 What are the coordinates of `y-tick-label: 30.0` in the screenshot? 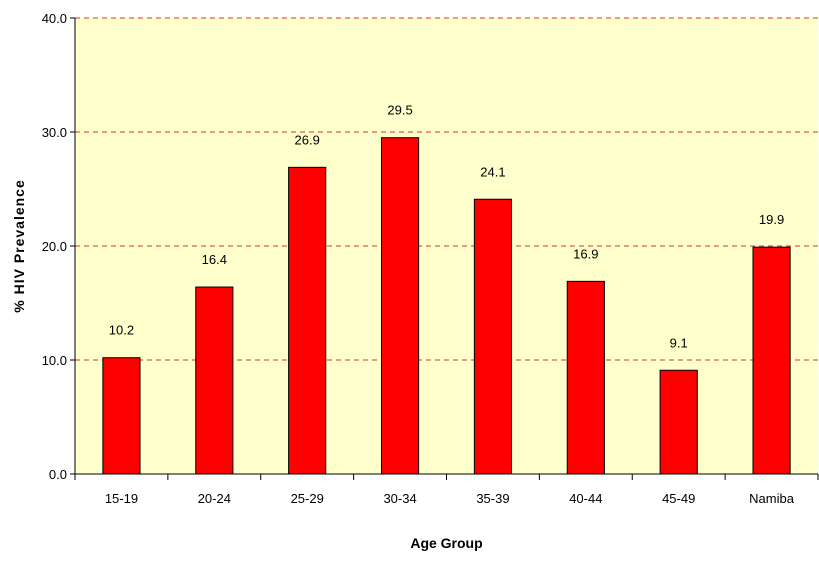 It's located at (54, 132).